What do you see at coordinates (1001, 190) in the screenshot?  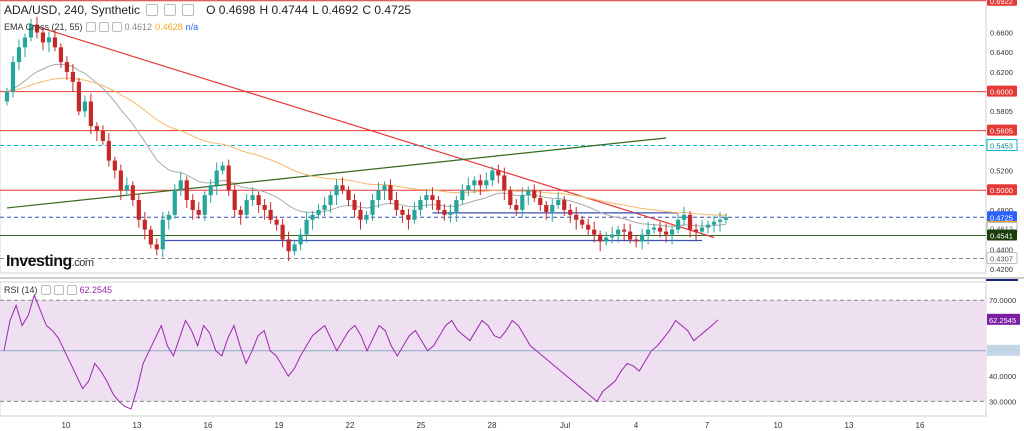 I see `level-price-text: 0.5000` at bounding box center [1001, 190].